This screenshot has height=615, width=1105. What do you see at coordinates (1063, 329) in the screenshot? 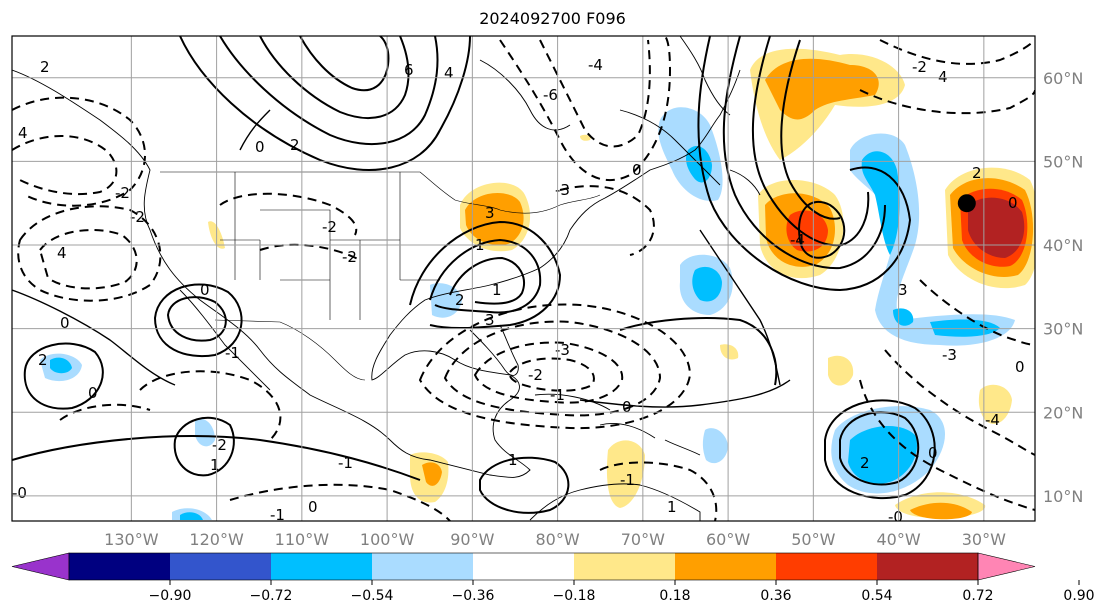
I see `latitude-tick-label: 30°N` at bounding box center [1063, 329].